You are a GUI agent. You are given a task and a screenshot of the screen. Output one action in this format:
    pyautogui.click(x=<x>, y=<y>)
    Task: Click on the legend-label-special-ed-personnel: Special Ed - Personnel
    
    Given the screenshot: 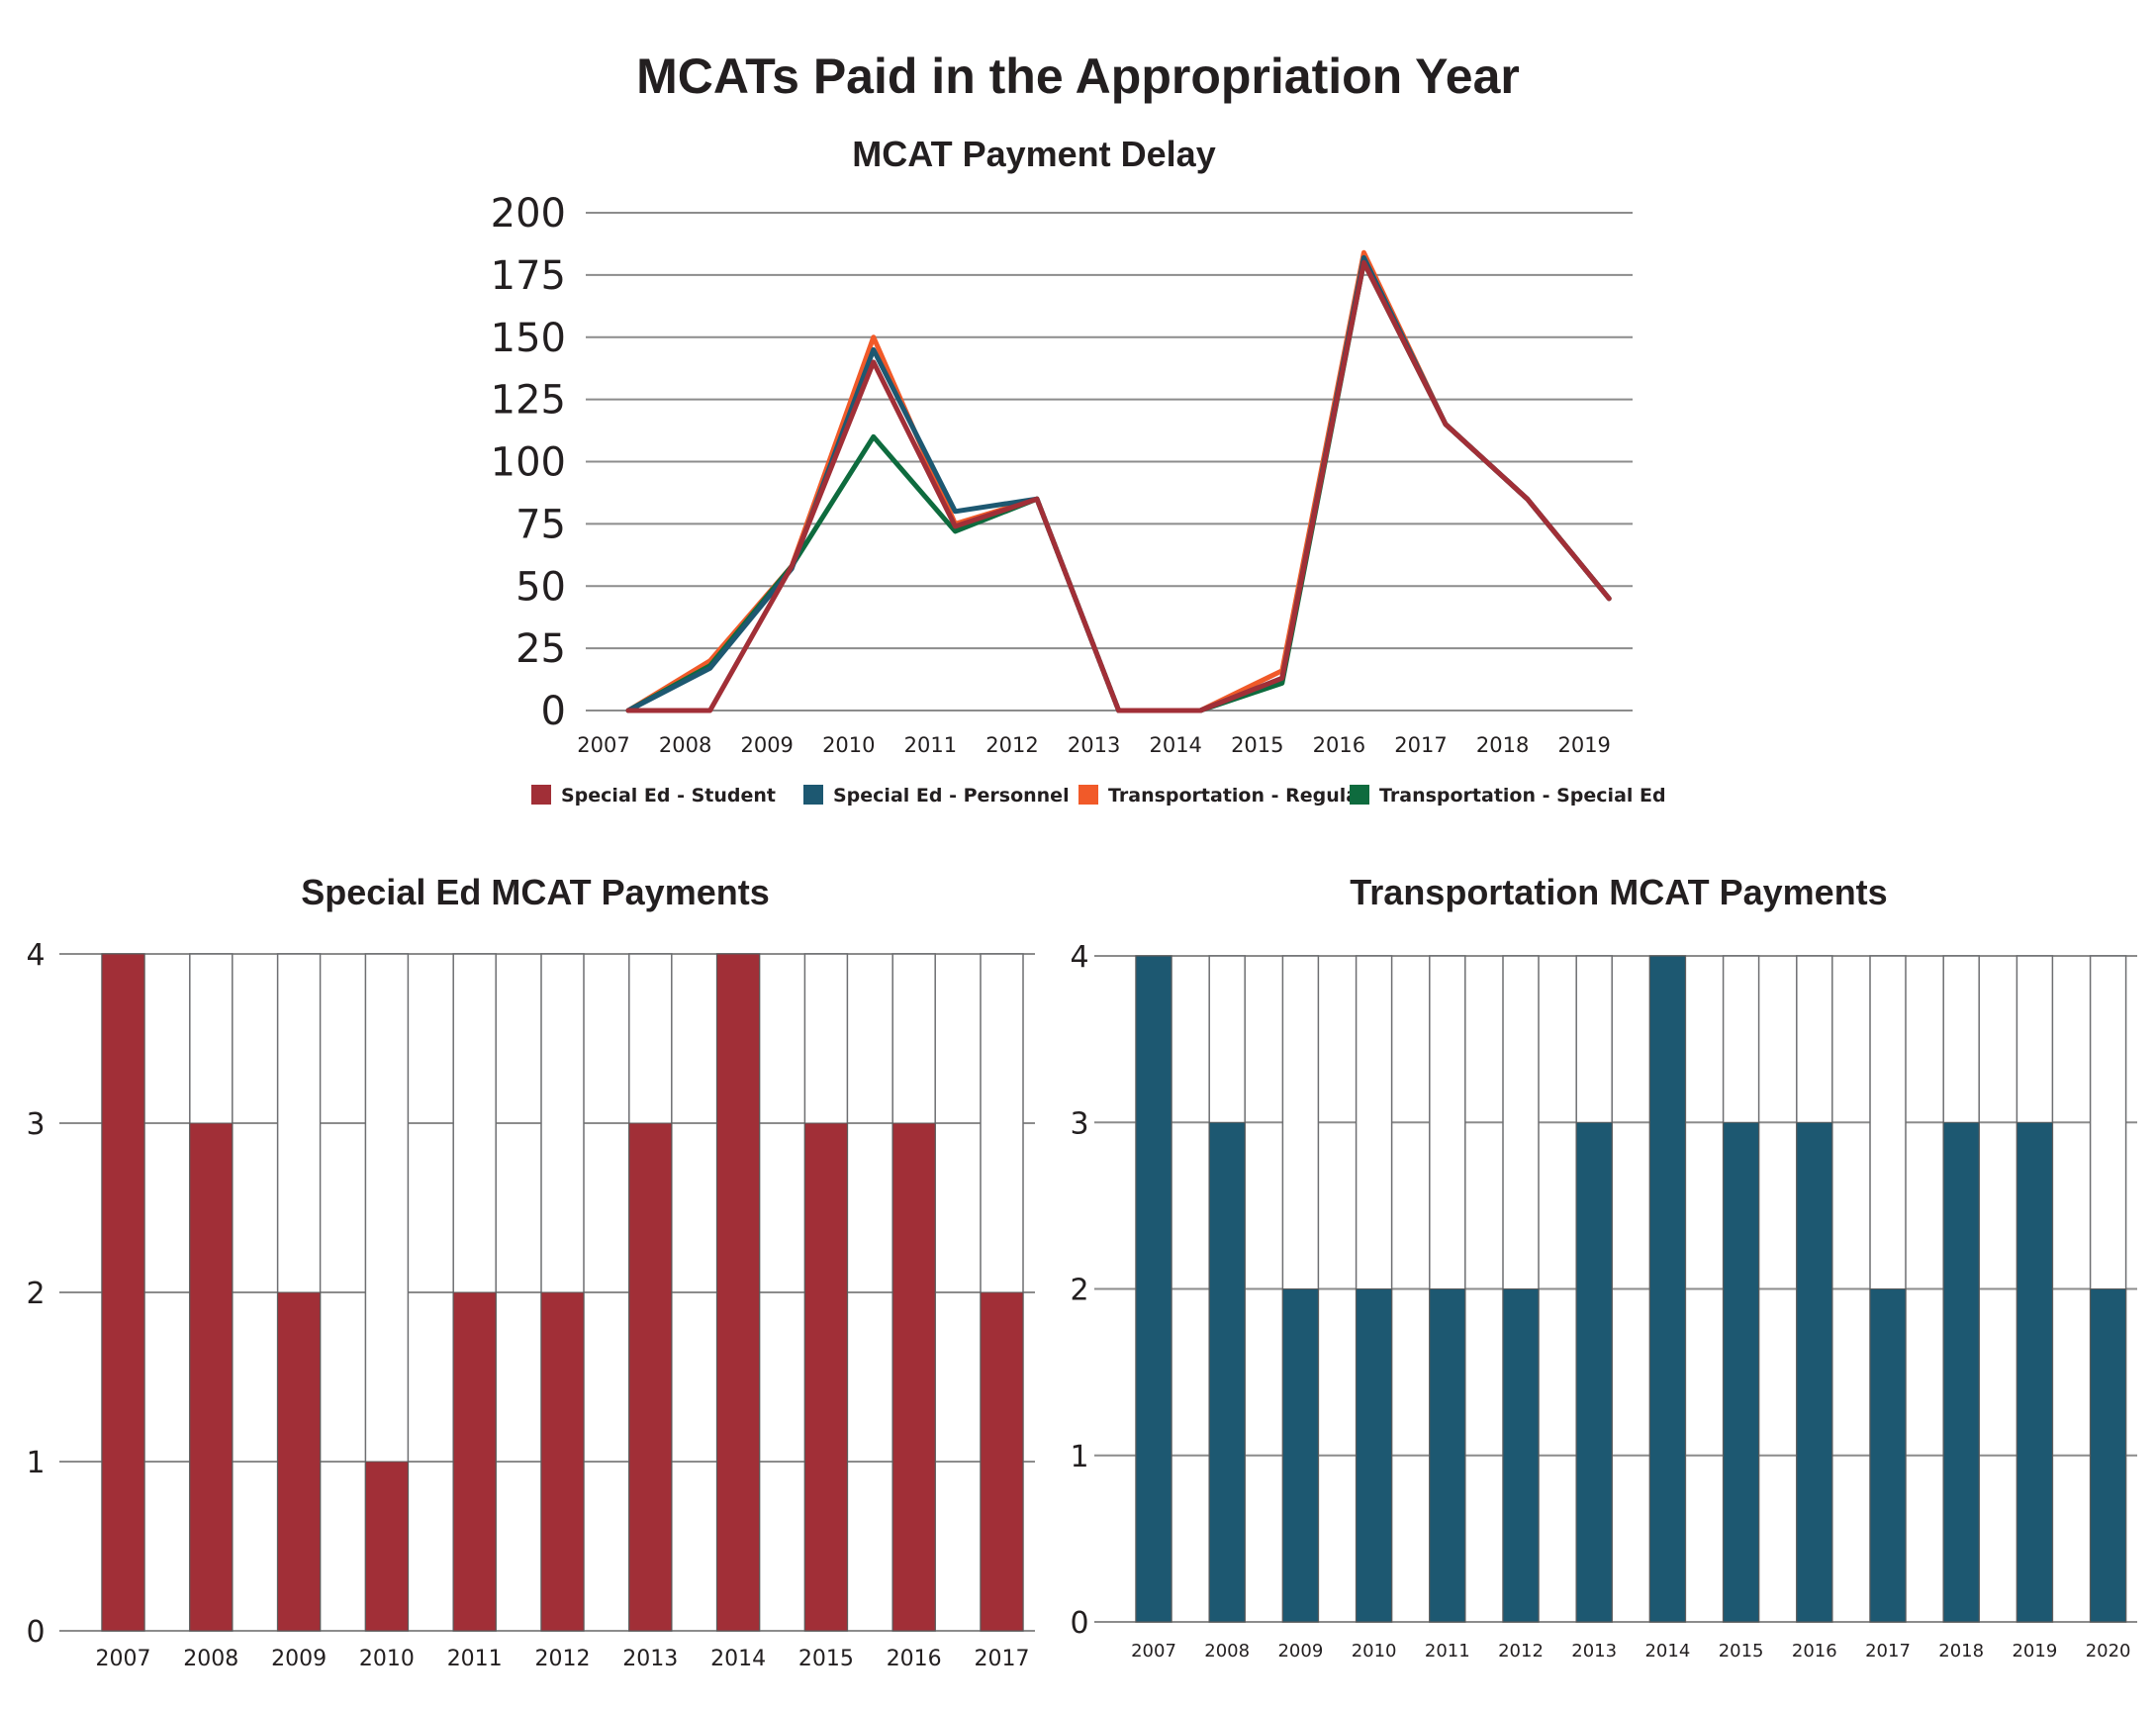 What is the action you would take?
    pyautogui.click(x=951, y=796)
    